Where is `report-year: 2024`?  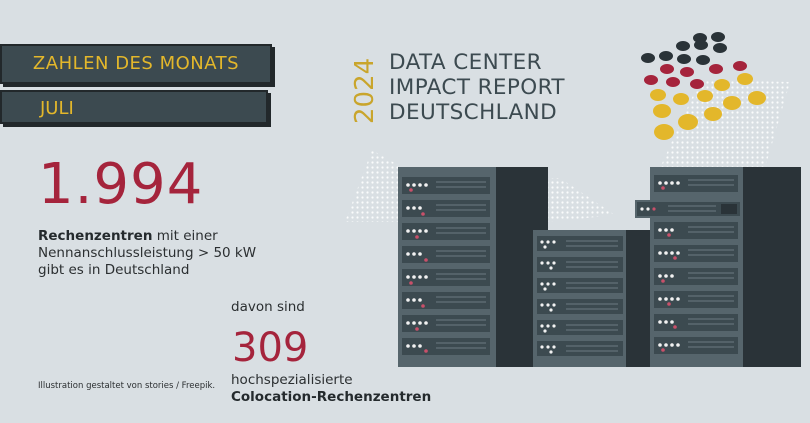 report-year: 2024 is located at coordinates (365, 91).